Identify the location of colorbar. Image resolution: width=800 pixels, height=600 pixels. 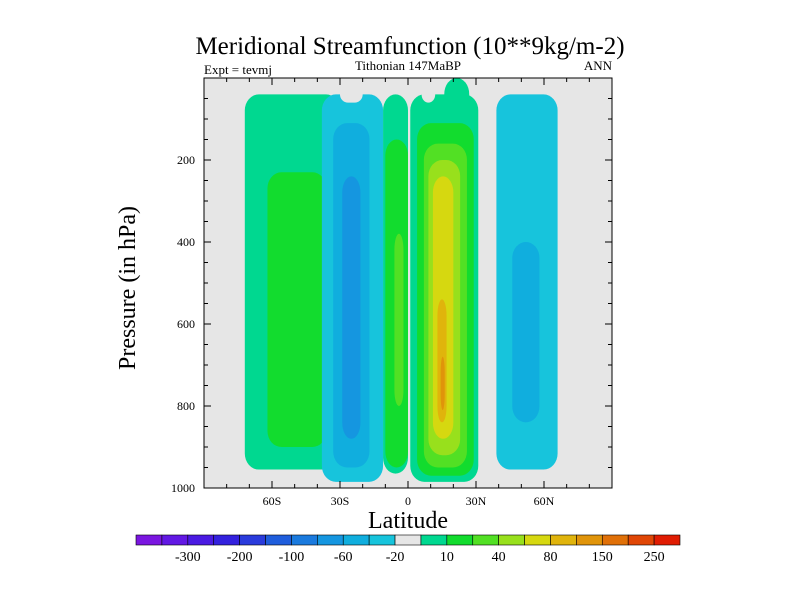
(408, 540).